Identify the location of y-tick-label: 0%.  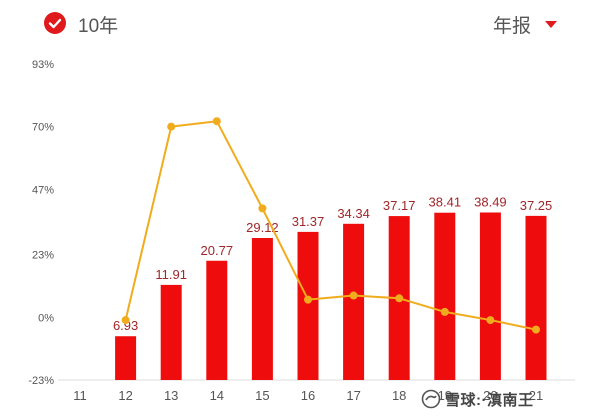
(46, 318).